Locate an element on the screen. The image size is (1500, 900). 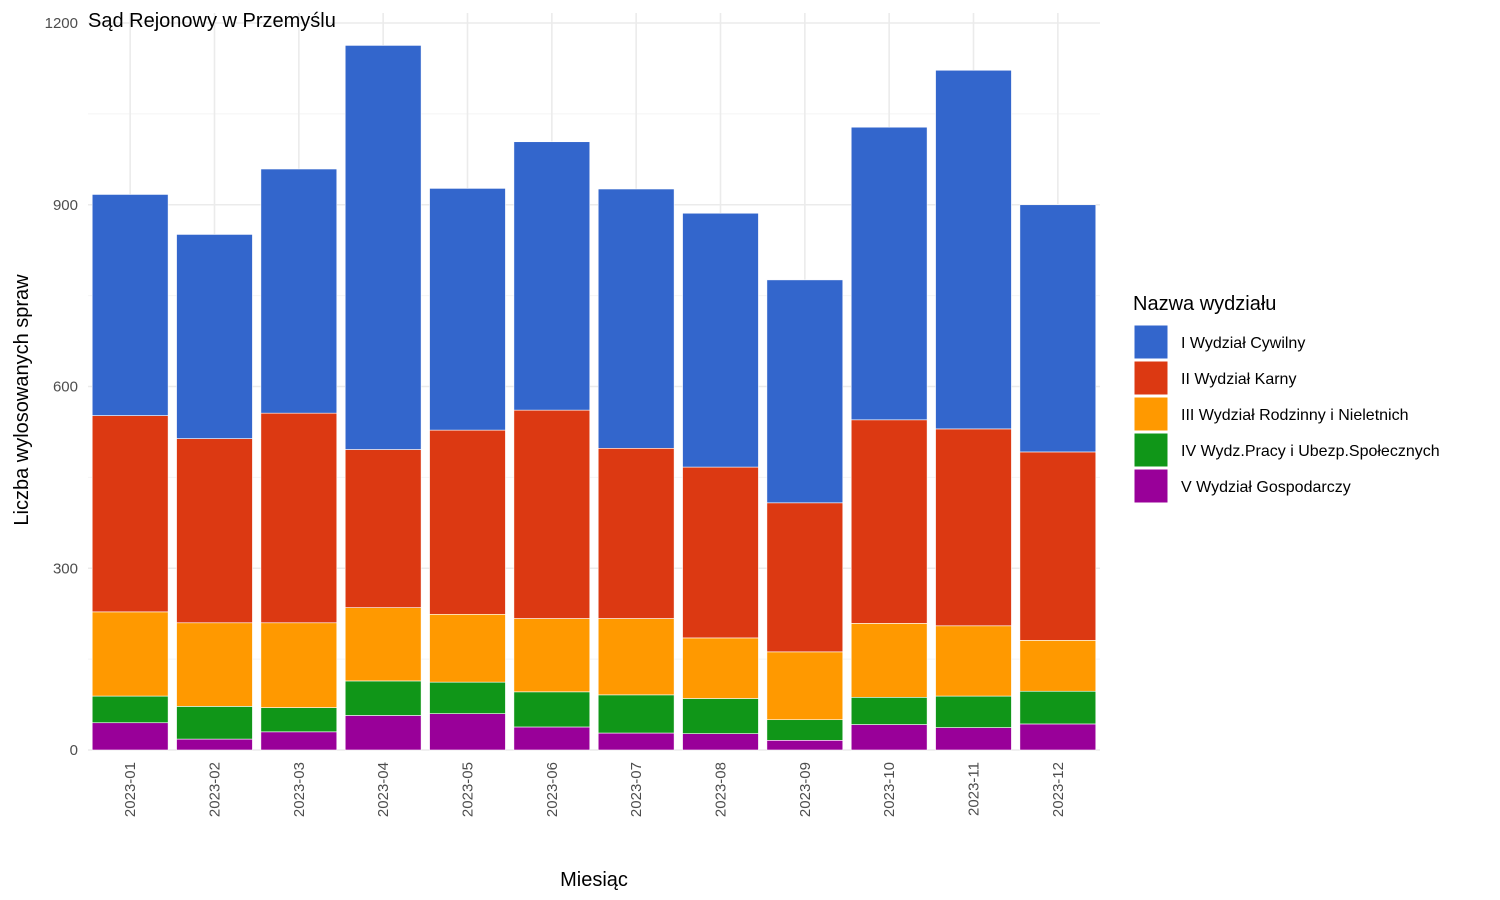
y-axis-title: Liczba wylosowanych spraw is located at coordinates (22, 400).